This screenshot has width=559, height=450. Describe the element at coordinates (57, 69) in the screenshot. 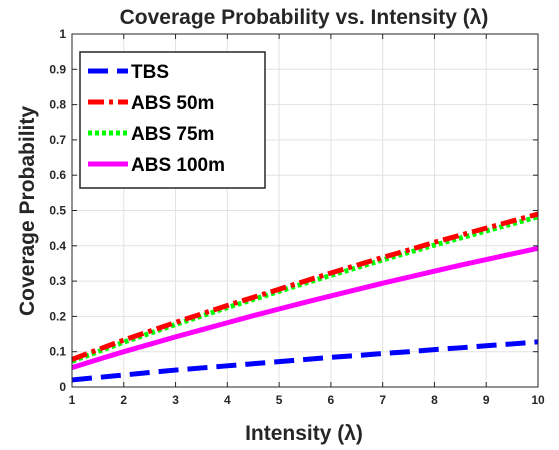

I see `y-tick-label: 0.9` at that location.